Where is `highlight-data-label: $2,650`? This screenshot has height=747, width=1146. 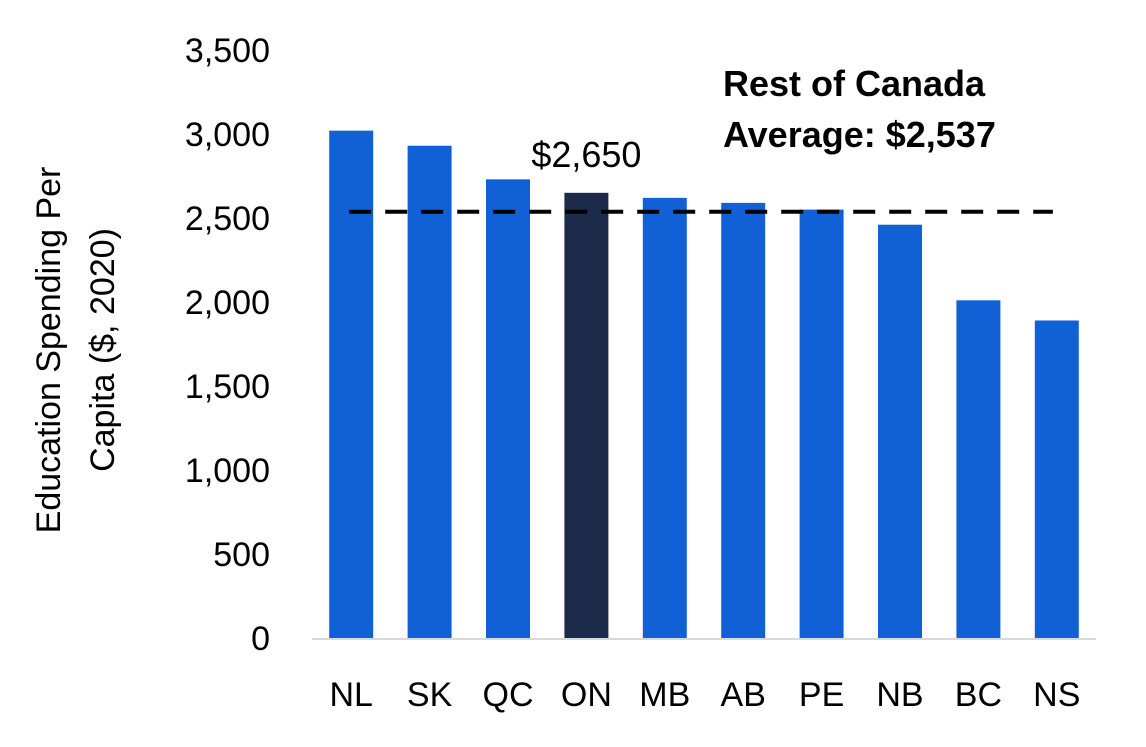 highlight-data-label: $2,650 is located at coordinates (586, 154).